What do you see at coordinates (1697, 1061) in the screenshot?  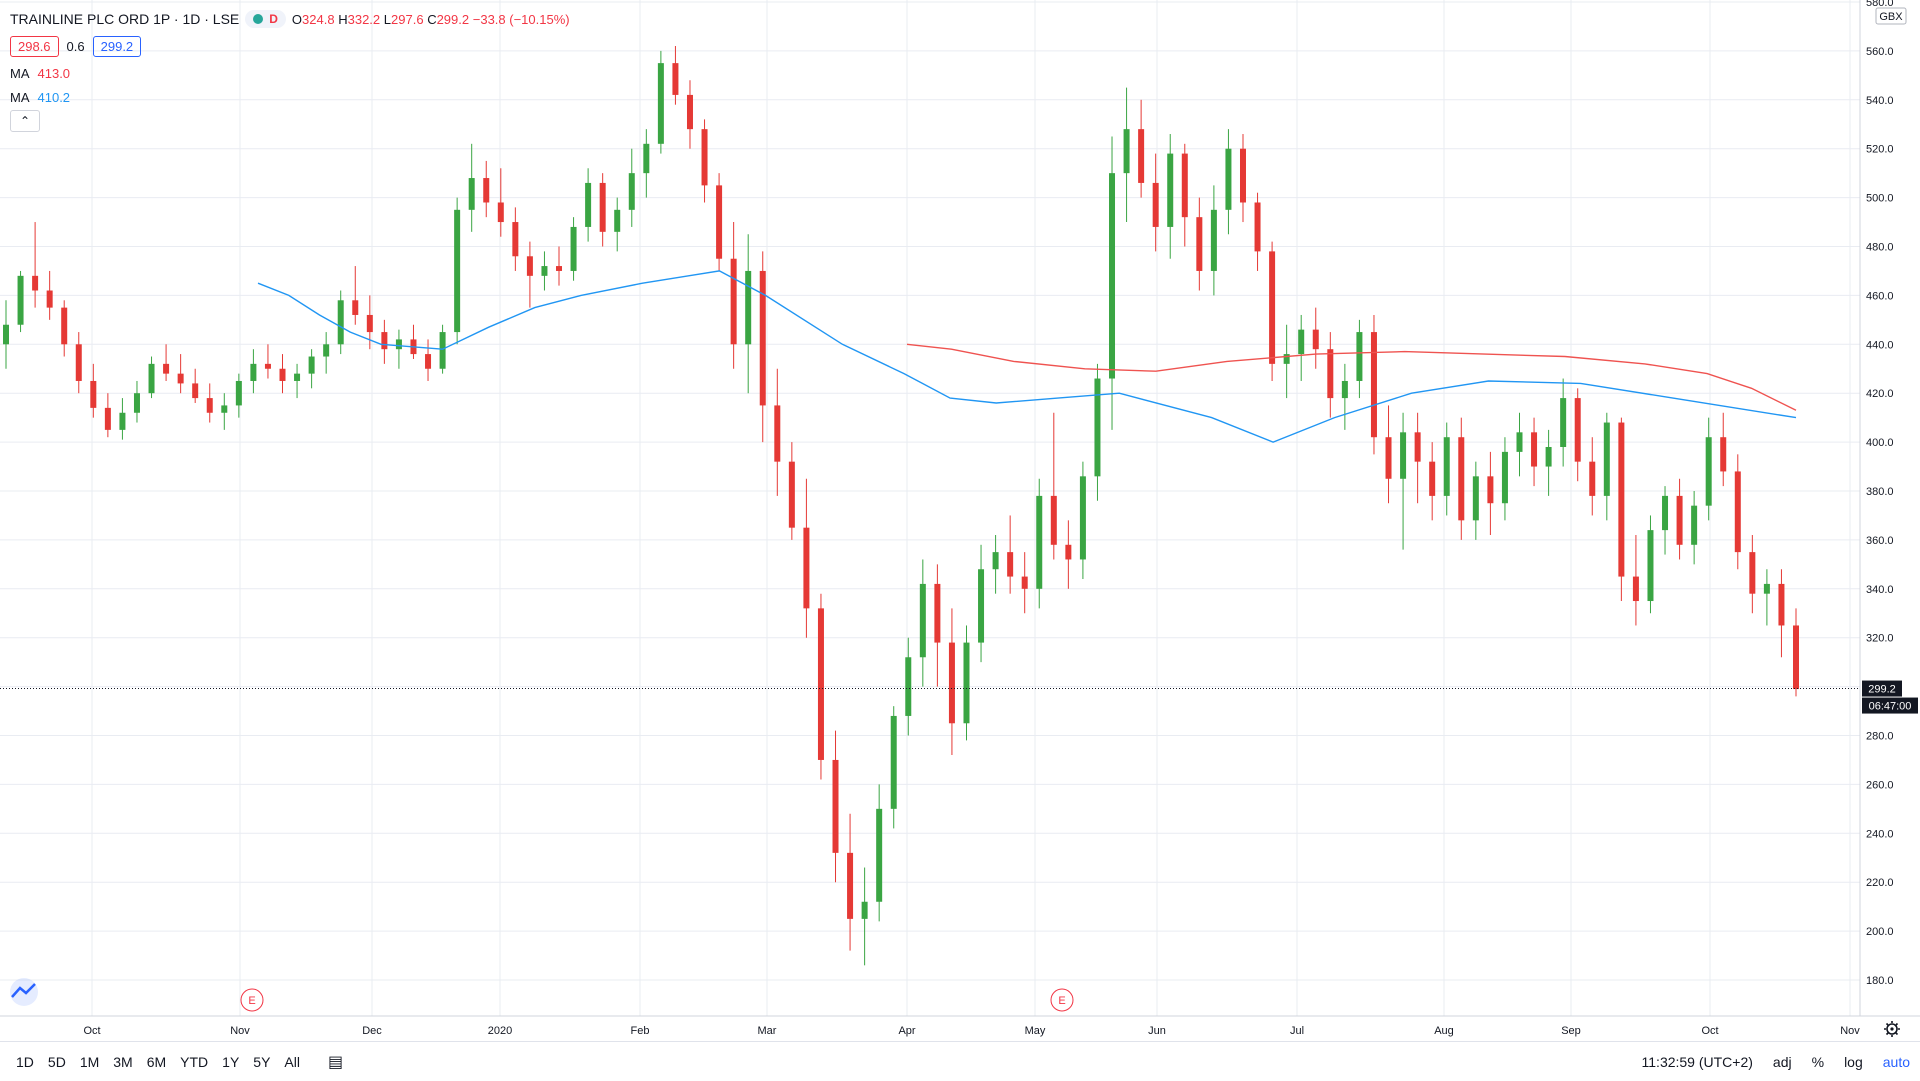 I see `clock-time: 11:32:59 (UTC+2)` at bounding box center [1697, 1061].